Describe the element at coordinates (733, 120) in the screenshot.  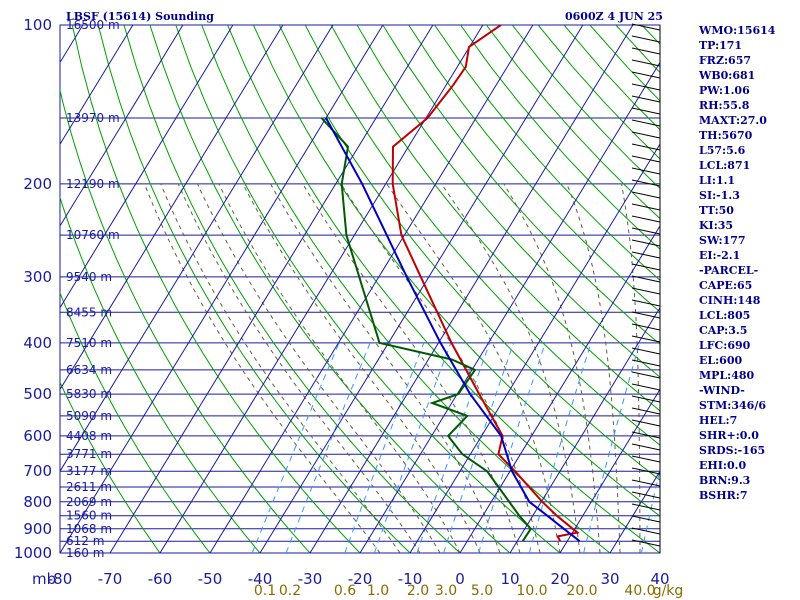
I see `index-item: MAXT:27.0` at that location.